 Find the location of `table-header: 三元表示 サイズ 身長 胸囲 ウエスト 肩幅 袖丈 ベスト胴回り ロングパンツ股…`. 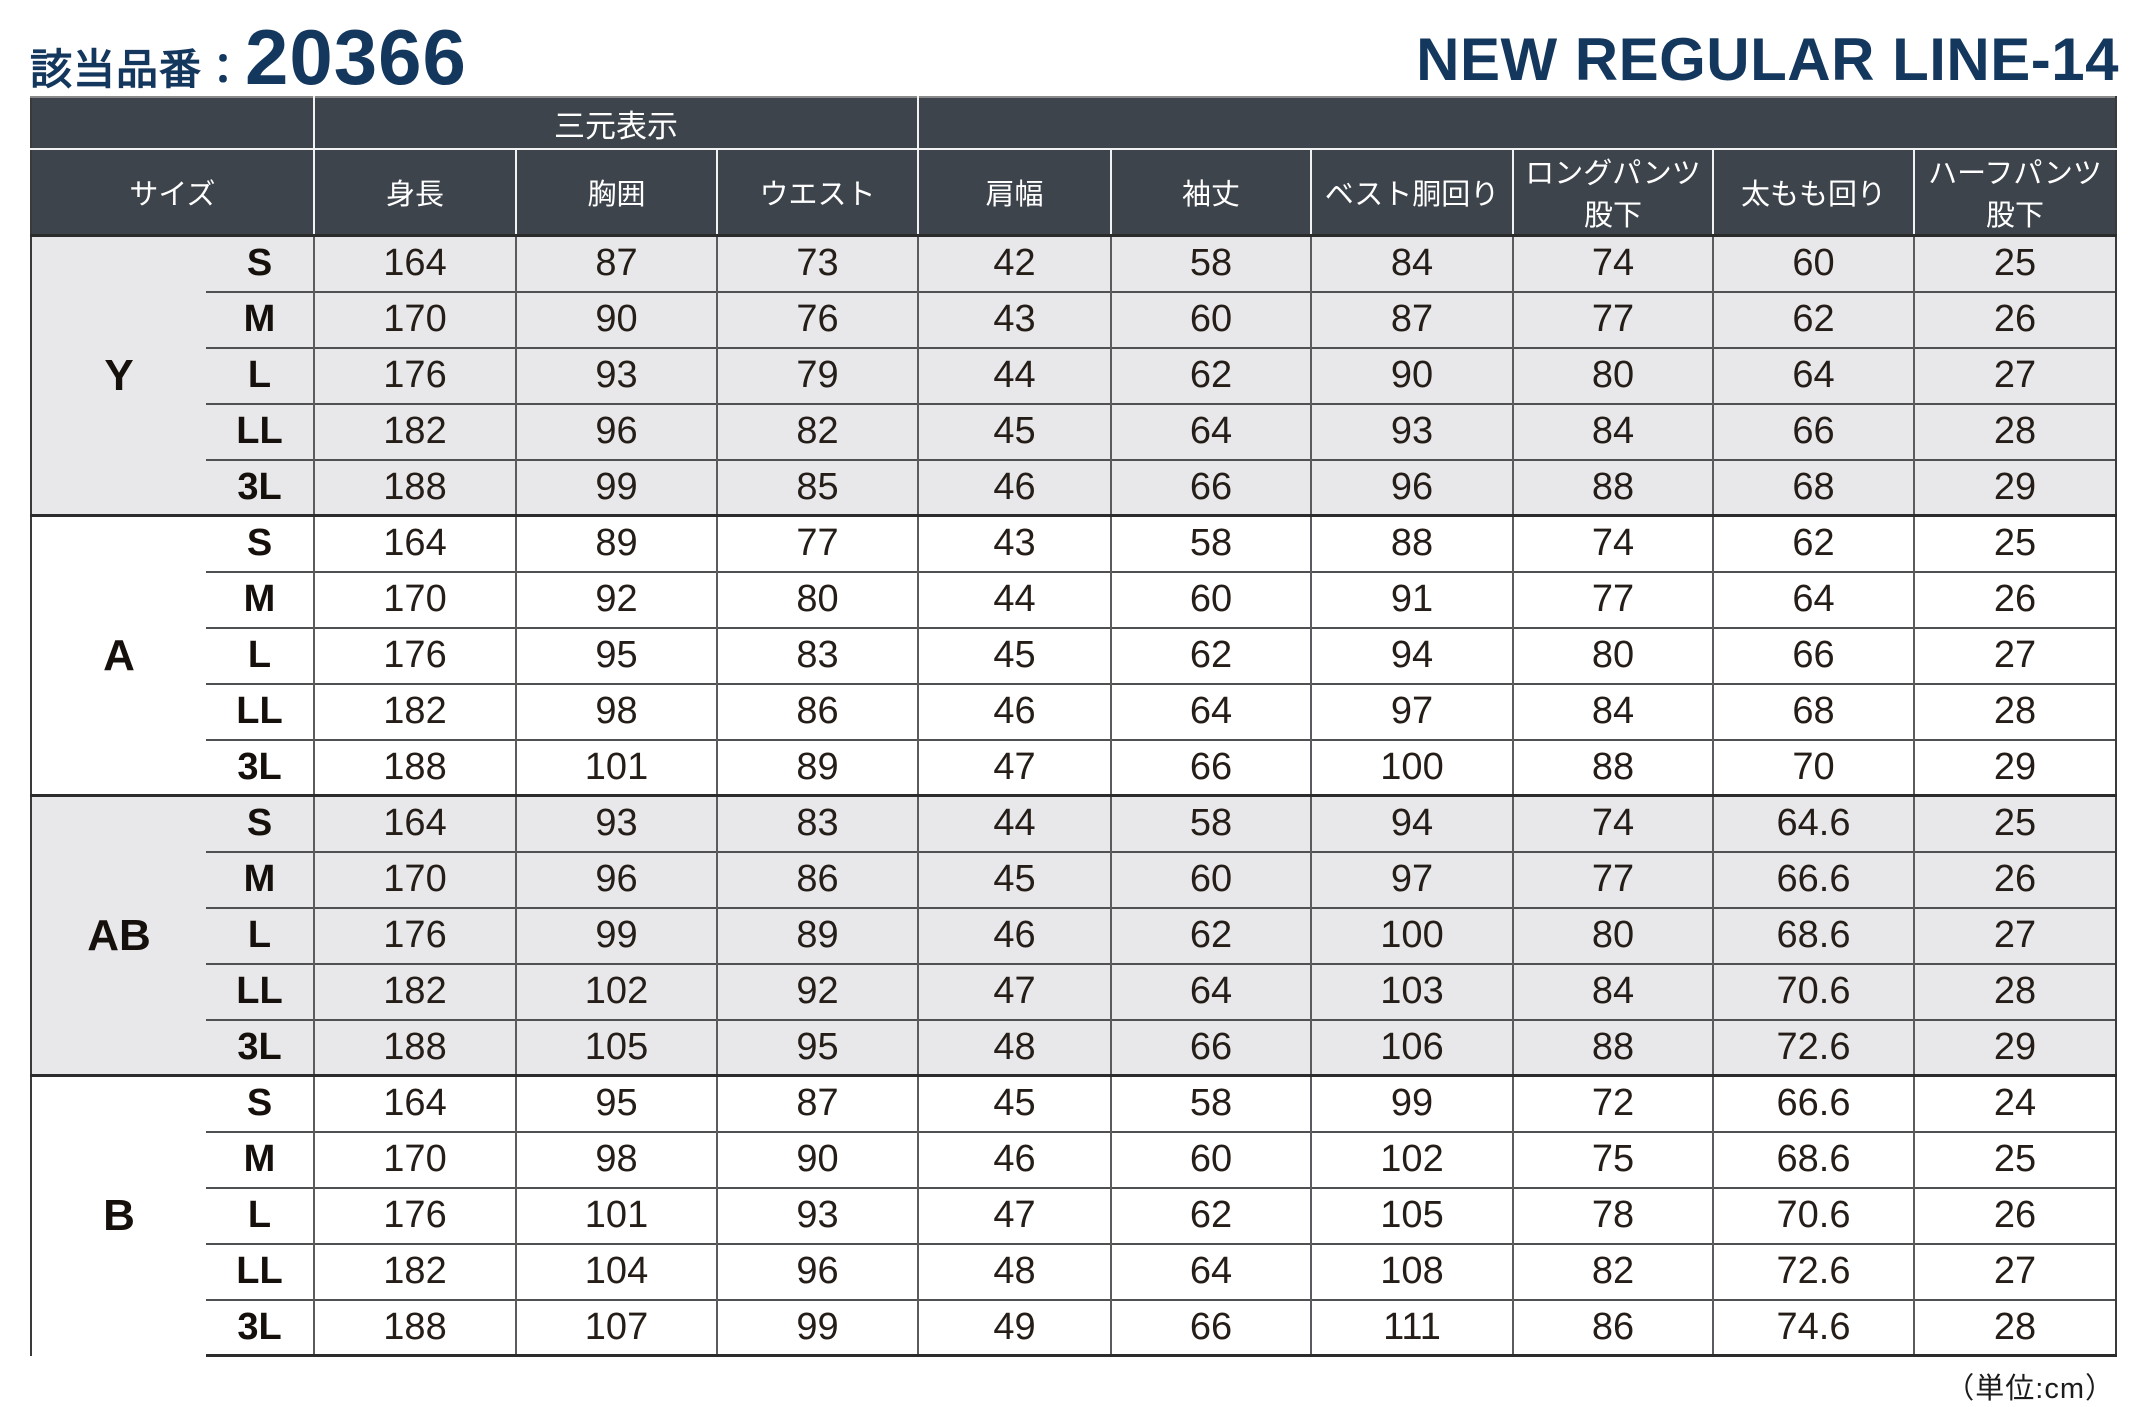

table-header: 三元表示 サイズ 身長 胸囲 ウエスト 肩幅 袖丈 ベスト胴回り ロングパンツ股… is located at coordinates (1074, 166).